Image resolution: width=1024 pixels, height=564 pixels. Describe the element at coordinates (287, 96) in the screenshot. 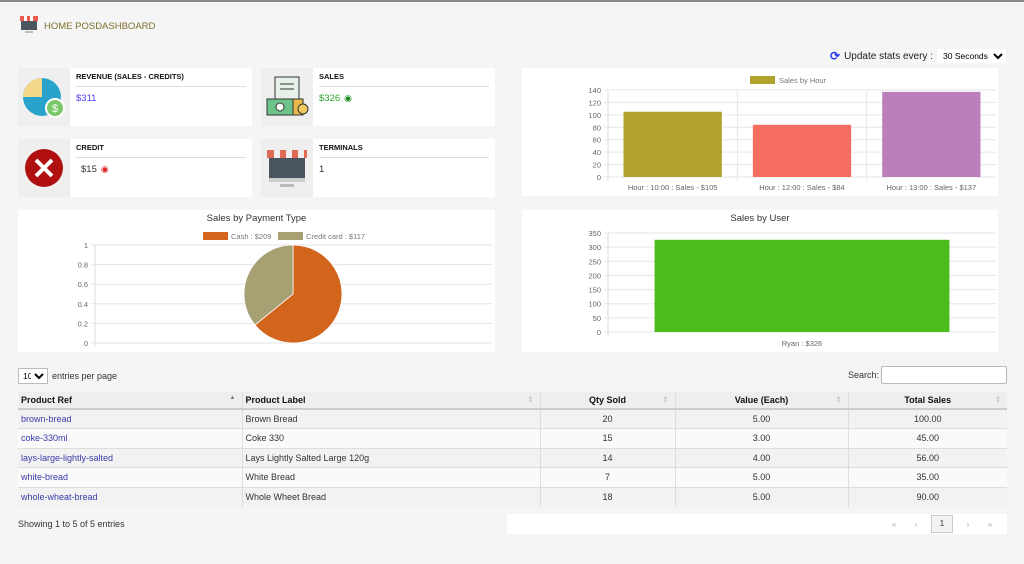

I see `cash-receipt-icon` at that location.